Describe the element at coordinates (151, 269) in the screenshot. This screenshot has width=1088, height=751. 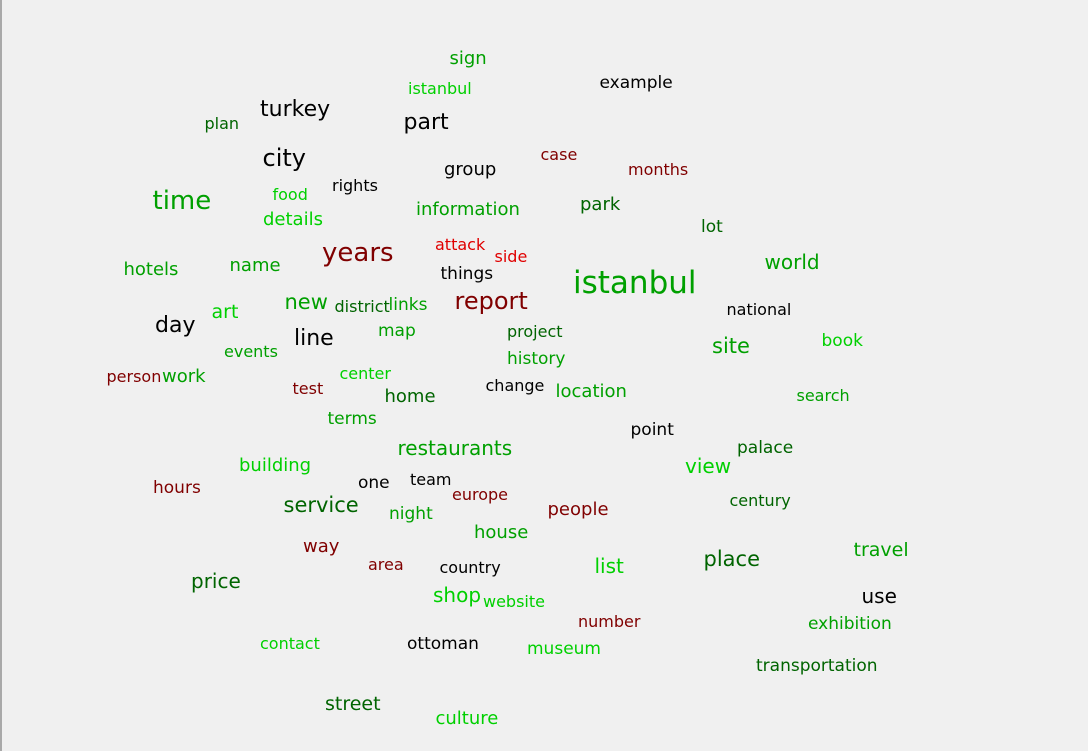
I see `word-hotels-21: hotels` at that location.